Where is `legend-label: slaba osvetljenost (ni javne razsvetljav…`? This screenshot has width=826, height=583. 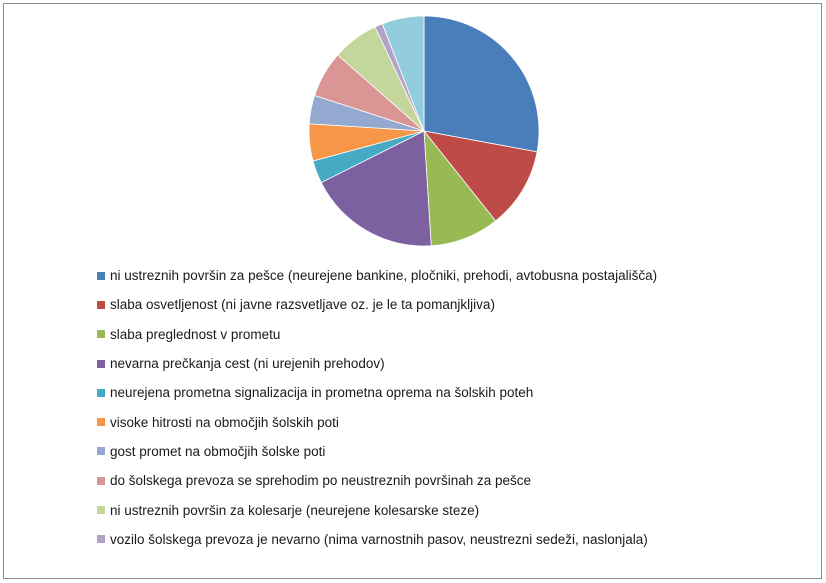
legend-label: slaba osvetljenost (ni javne razsvetljav… is located at coordinates (302, 305).